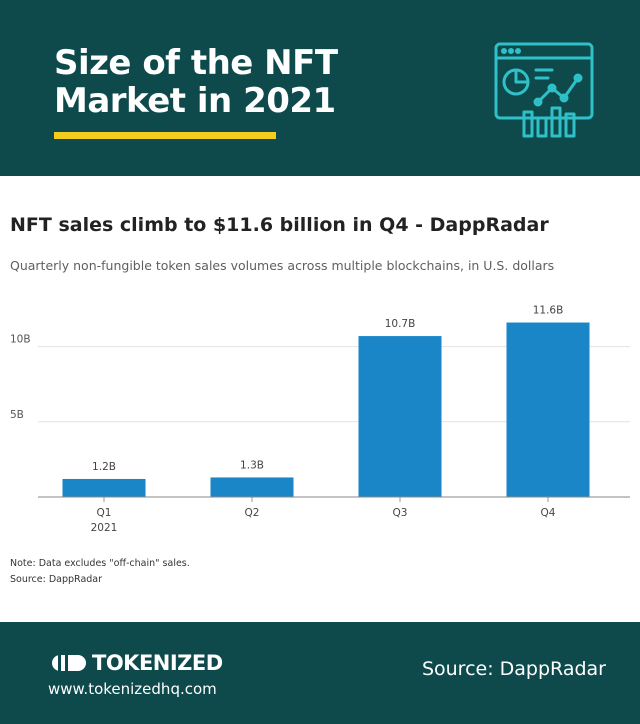 The height and width of the screenshot is (724, 640). I want to click on tokenized-logo-icon, so click(69, 663).